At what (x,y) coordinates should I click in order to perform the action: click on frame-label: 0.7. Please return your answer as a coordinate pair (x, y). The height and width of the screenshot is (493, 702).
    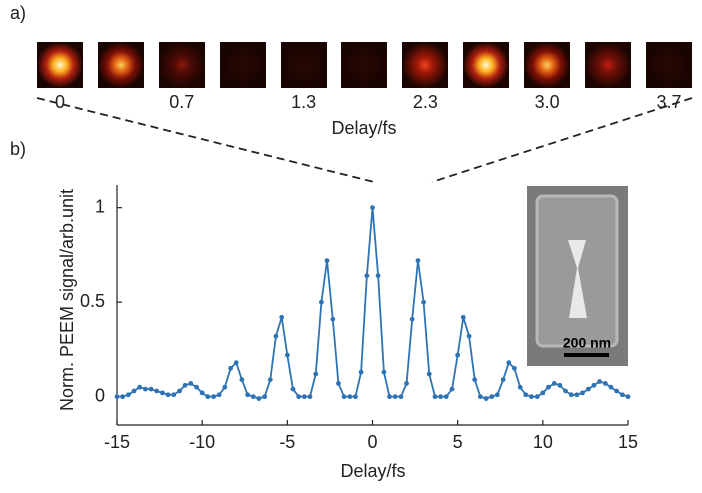
    Looking at the image, I should click on (181, 102).